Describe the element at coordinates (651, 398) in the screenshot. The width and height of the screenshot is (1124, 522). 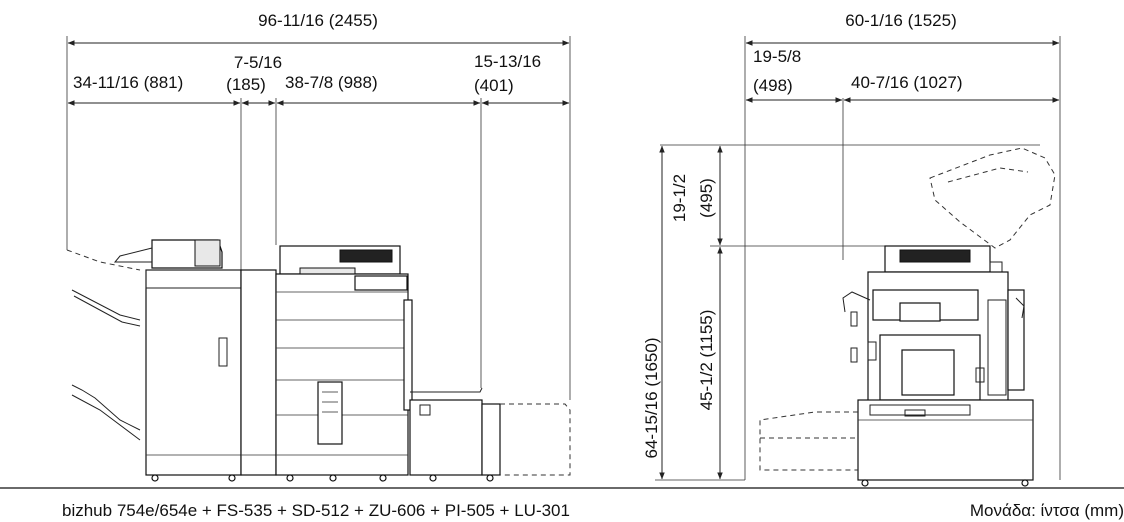
I see `side-total-height-label: 64-15/16 (1650)` at that location.